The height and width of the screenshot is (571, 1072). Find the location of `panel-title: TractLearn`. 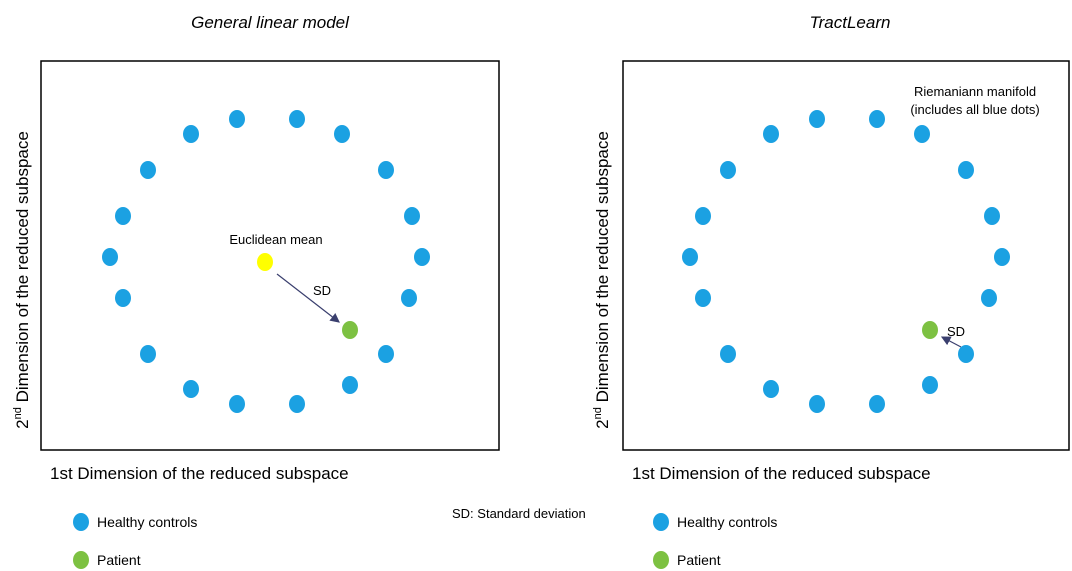

panel-title: TractLearn is located at coordinates (850, 22).